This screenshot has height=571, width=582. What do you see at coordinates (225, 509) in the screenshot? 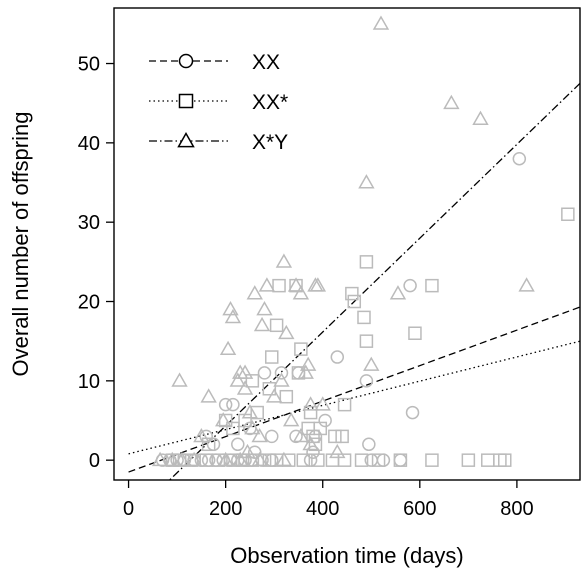
I see `x-tick-label: 200` at bounding box center [225, 509].